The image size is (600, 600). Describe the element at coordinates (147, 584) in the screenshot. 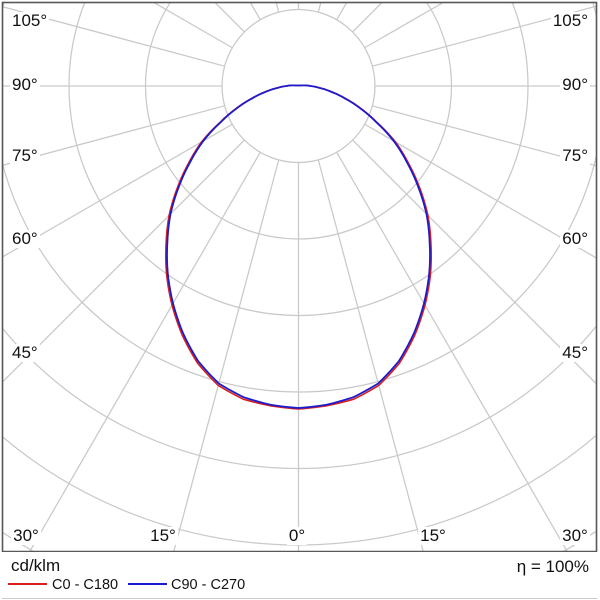

I see `legend-line-c90-c270` at that location.